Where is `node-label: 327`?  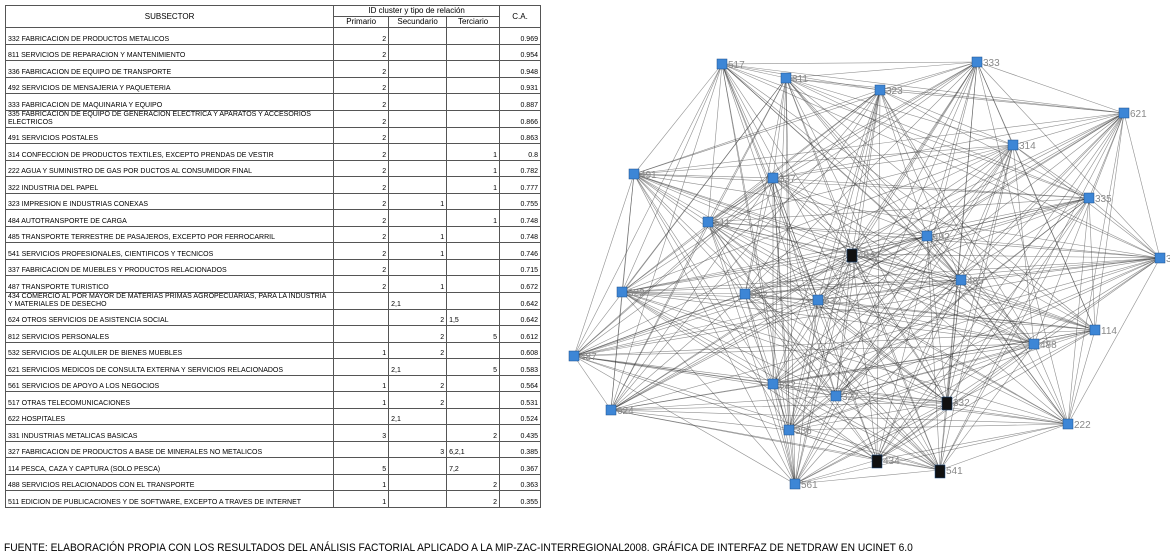
node-label: 327 is located at coordinates (850, 397).